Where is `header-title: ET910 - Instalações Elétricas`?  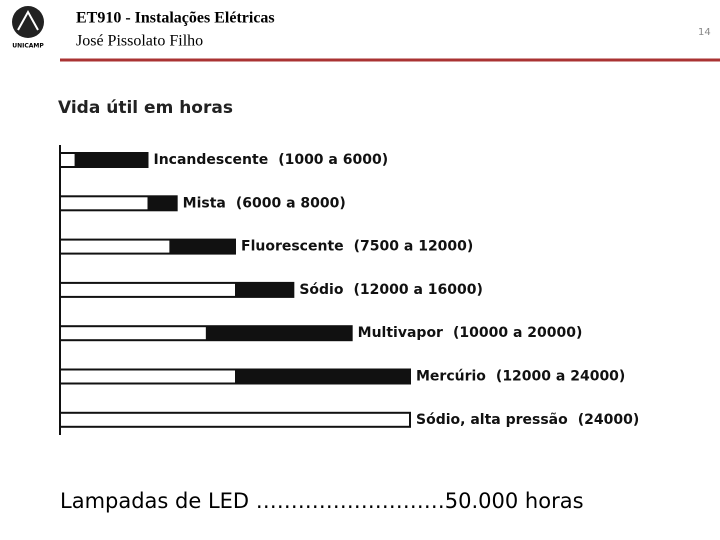 header-title: ET910 - Instalações Elétricas is located at coordinates (175, 18).